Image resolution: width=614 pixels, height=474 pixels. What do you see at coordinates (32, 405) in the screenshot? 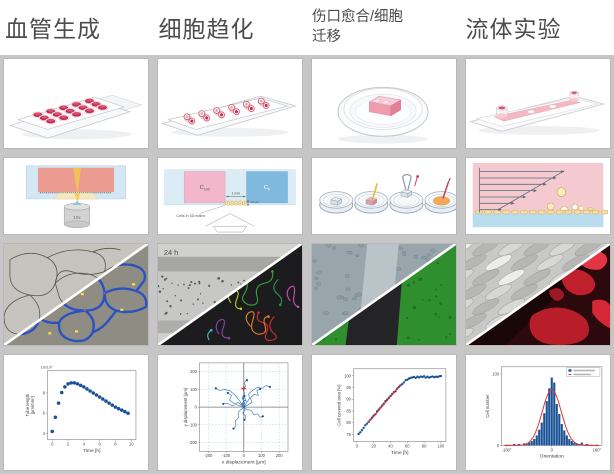
I see `svg-text: [µm/mm²]` at bounding box center [32, 405].